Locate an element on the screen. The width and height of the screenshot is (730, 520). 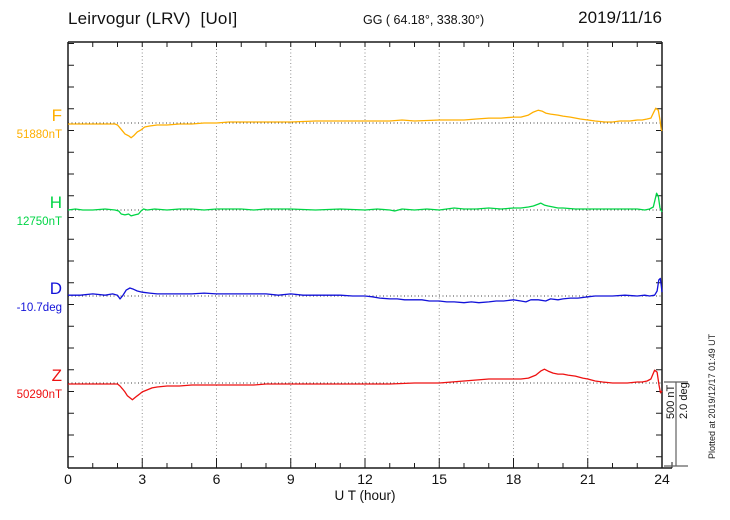
geographic-coordinates: GG ( 64.18°, 338.30°) is located at coordinates (424, 20).